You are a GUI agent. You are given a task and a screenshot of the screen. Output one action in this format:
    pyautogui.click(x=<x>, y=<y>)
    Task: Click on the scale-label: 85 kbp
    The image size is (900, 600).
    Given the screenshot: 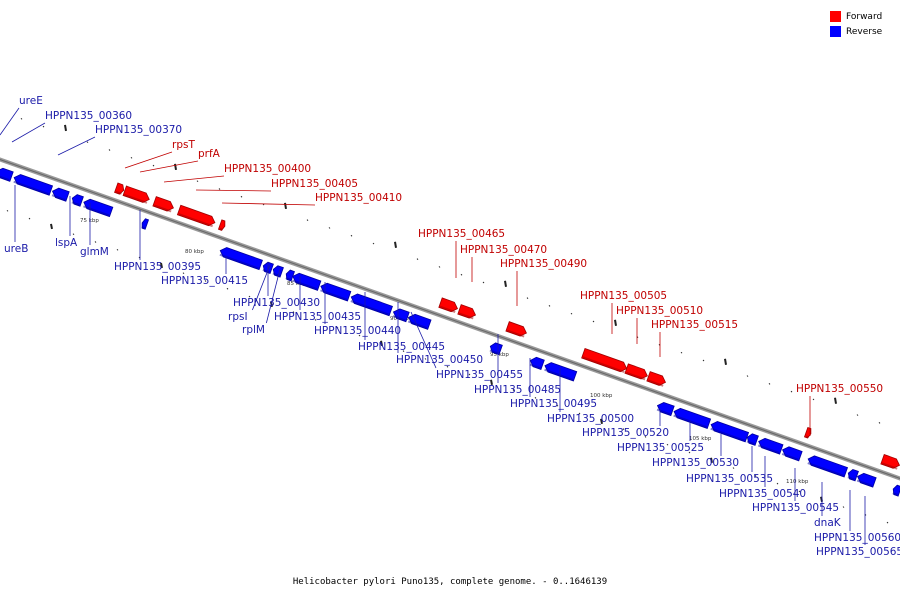 What is the action you would take?
    pyautogui.click(x=296, y=284)
    